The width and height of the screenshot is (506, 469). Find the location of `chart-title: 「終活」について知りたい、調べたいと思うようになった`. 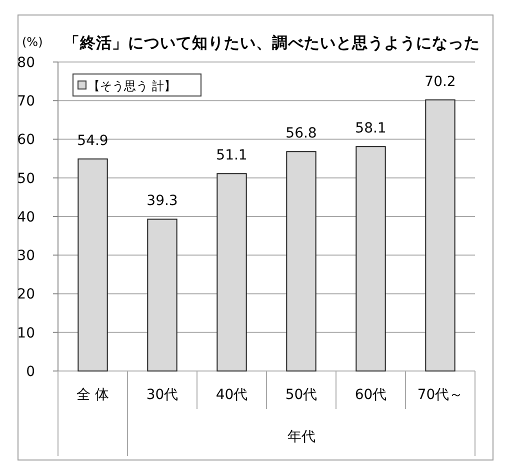

chart-title: 「終活」について知りたい、調べたいと思うようになった is located at coordinates (272, 43).